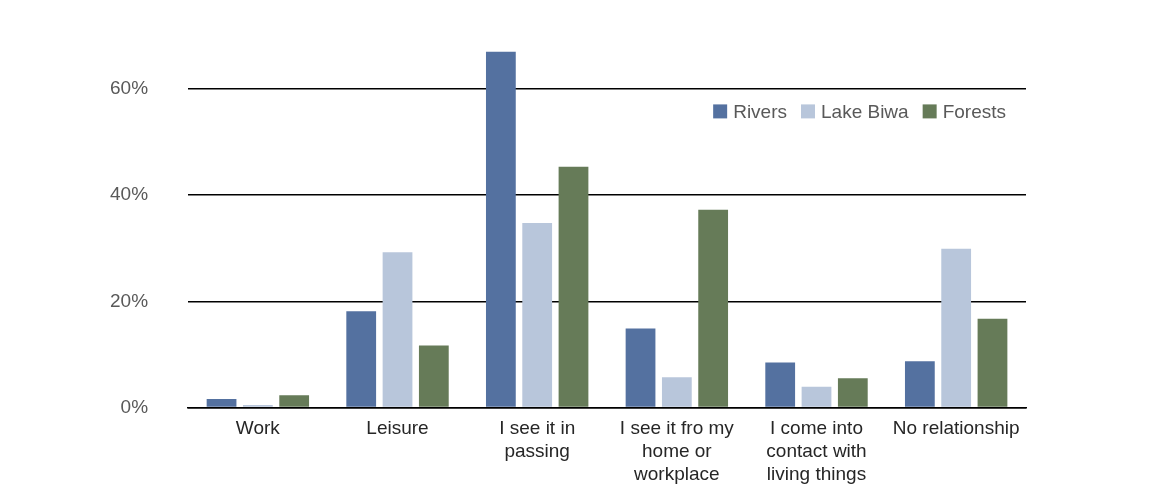  What do you see at coordinates (258, 428) in the screenshot?
I see `x-tick-label: Work` at bounding box center [258, 428].